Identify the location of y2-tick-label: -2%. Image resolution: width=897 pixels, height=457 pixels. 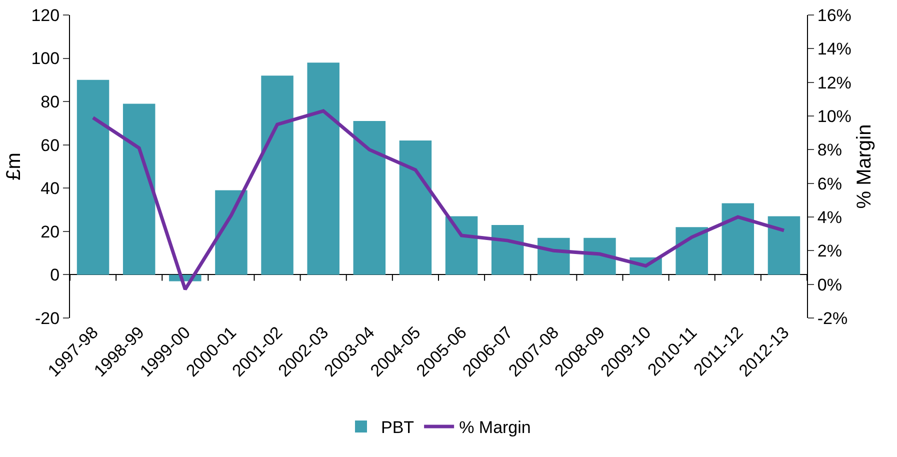
(832, 318).